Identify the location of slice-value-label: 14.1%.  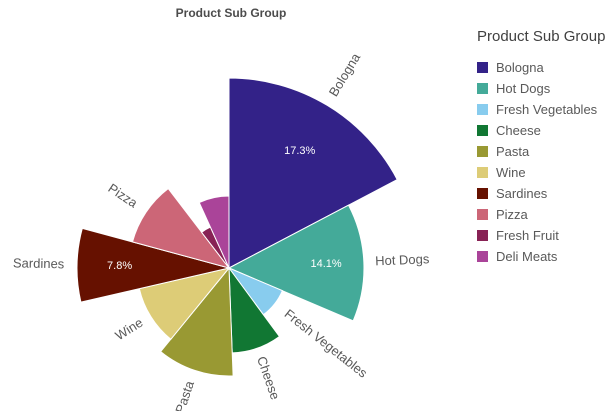
(325, 264).